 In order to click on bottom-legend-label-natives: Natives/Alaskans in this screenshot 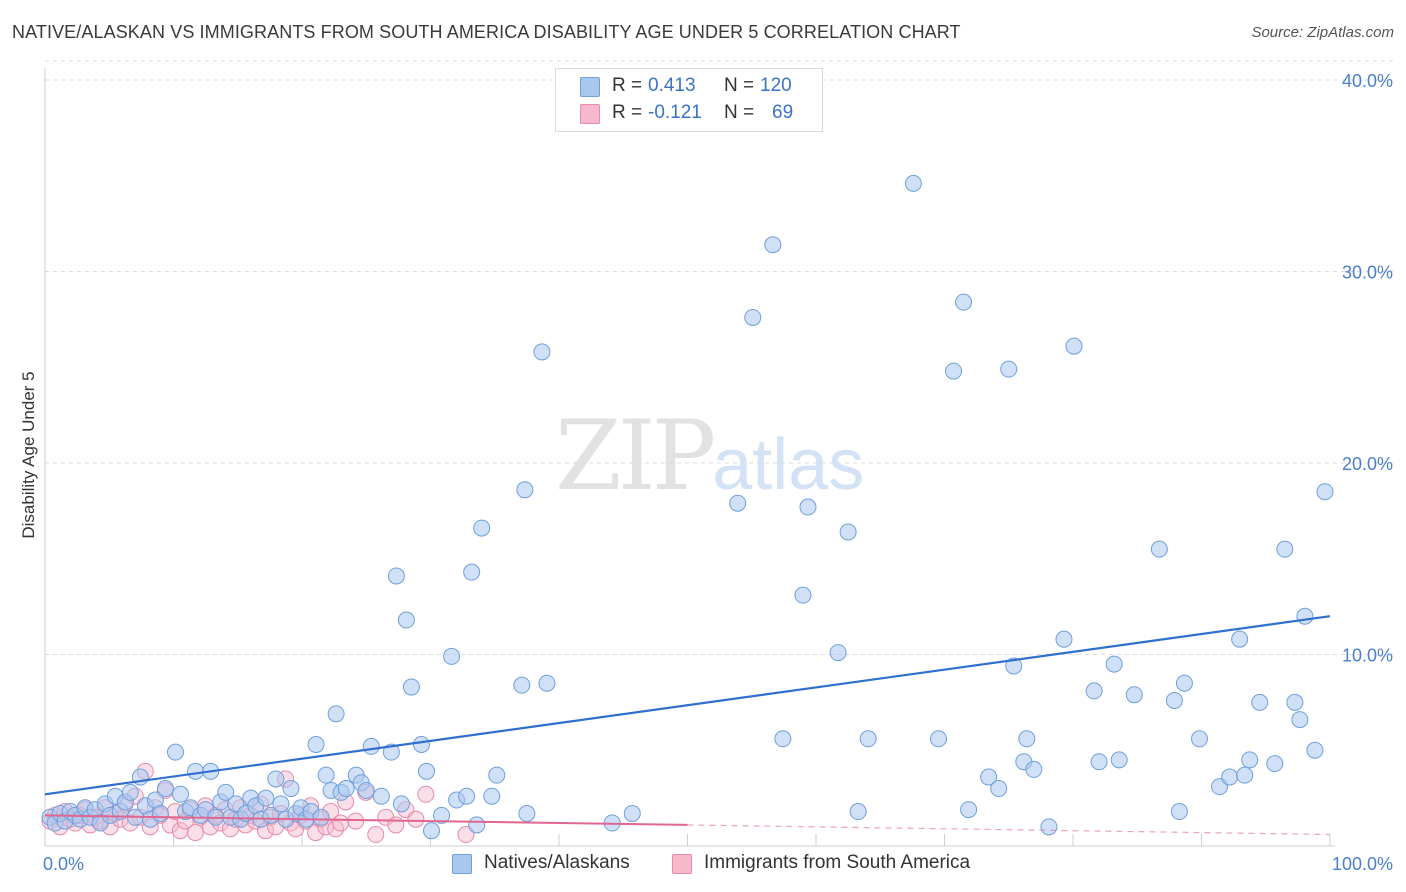, I will do `click(557, 862)`.